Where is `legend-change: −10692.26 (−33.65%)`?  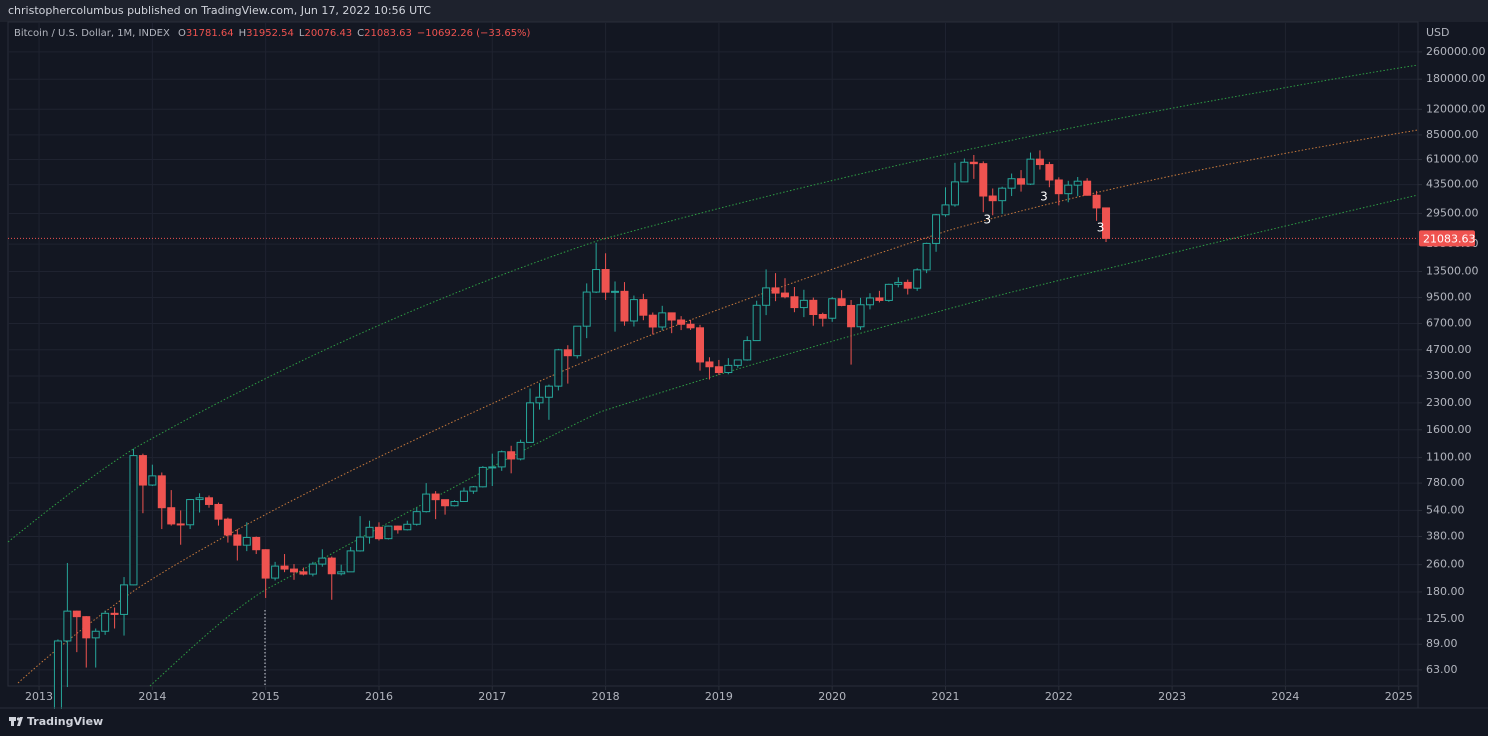
legend-change: −10692.26 (−33.65%) is located at coordinates (474, 33).